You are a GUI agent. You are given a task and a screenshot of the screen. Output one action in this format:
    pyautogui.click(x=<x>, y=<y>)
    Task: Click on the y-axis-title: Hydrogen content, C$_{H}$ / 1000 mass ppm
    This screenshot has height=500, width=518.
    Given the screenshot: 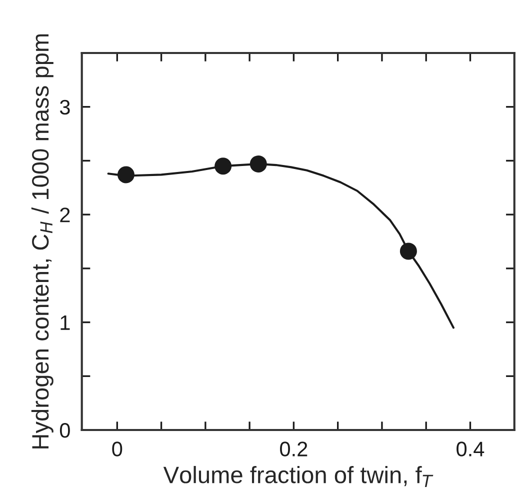 What is the action you would take?
    pyautogui.click(x=42, y=241)
    